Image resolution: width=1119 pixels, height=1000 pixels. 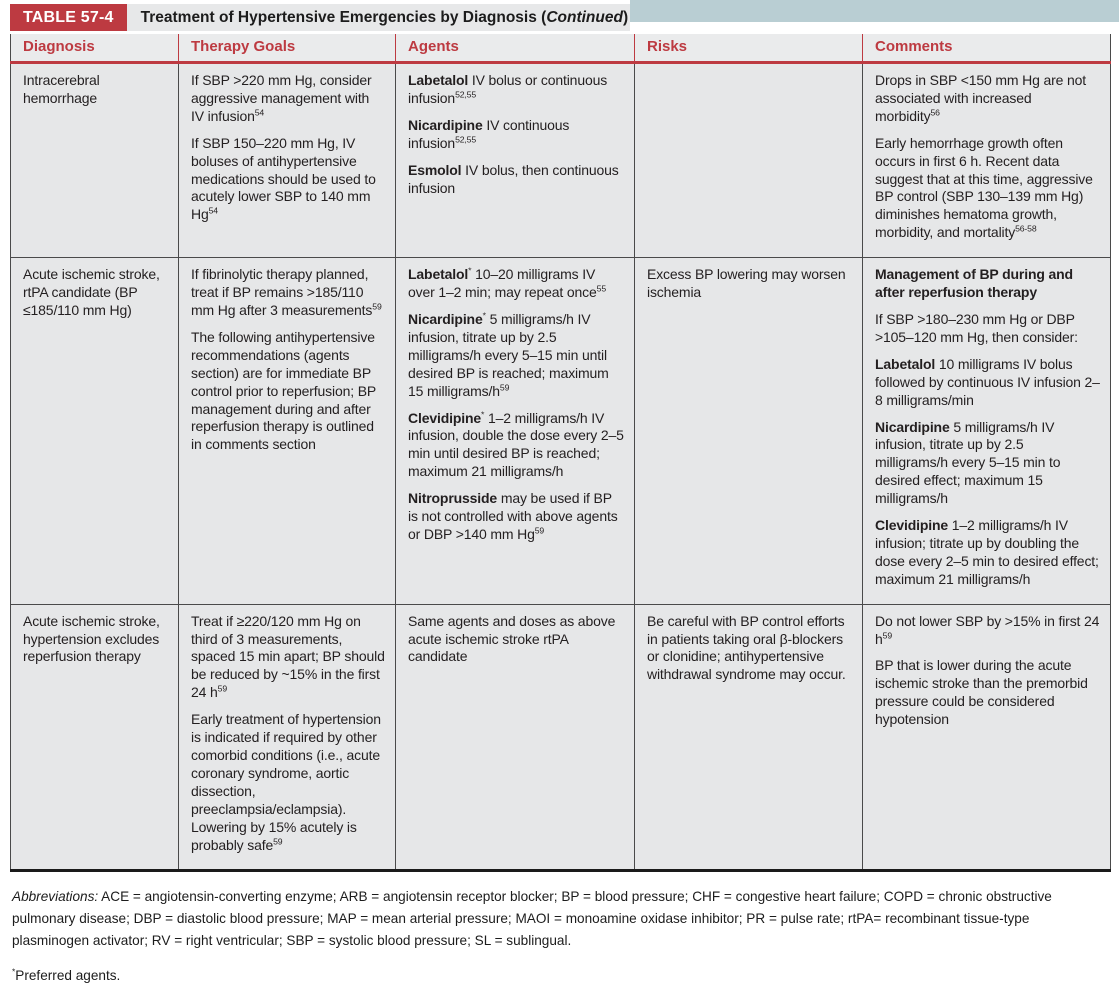 What do you see at coordinates (515, 49) in the screenshot?
I see `column-header-agents: Agents` at bounding box center [515, 49].